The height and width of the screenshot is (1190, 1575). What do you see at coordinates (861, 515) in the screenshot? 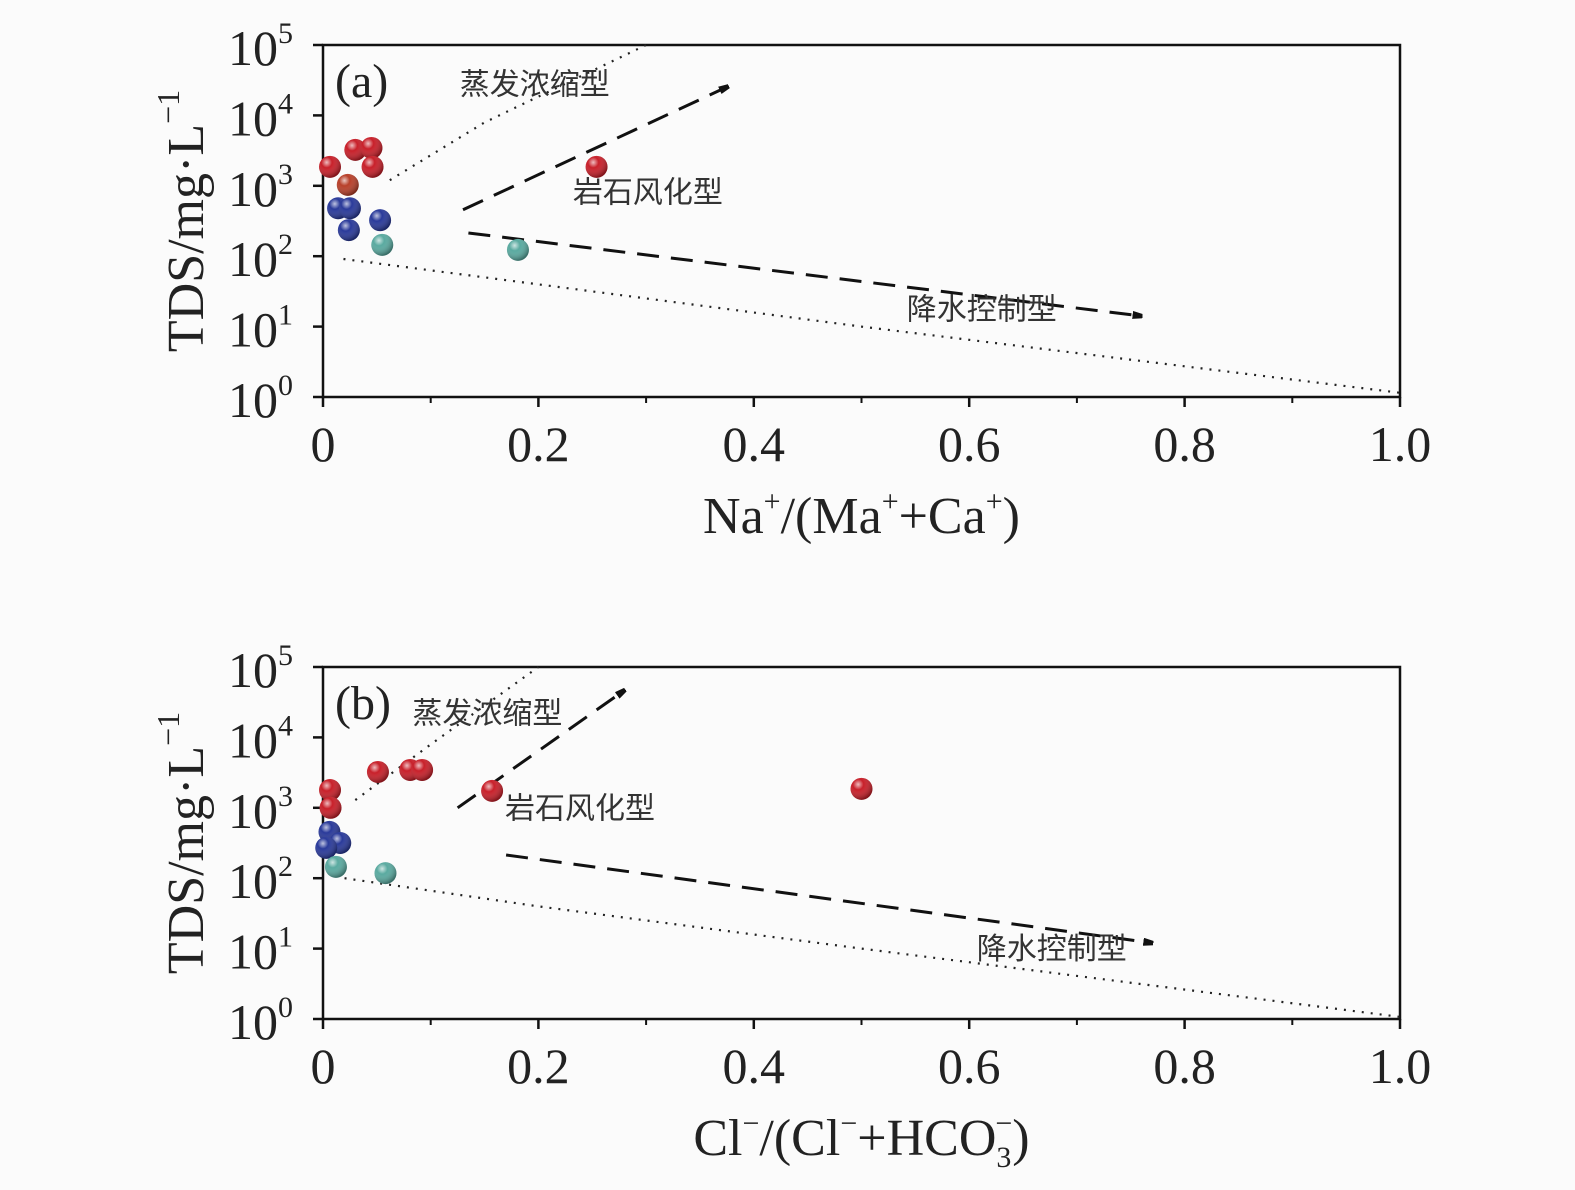
I see `x-axis-label: Na+/(Ma++Ca+)` at bounding box center [861, 515].